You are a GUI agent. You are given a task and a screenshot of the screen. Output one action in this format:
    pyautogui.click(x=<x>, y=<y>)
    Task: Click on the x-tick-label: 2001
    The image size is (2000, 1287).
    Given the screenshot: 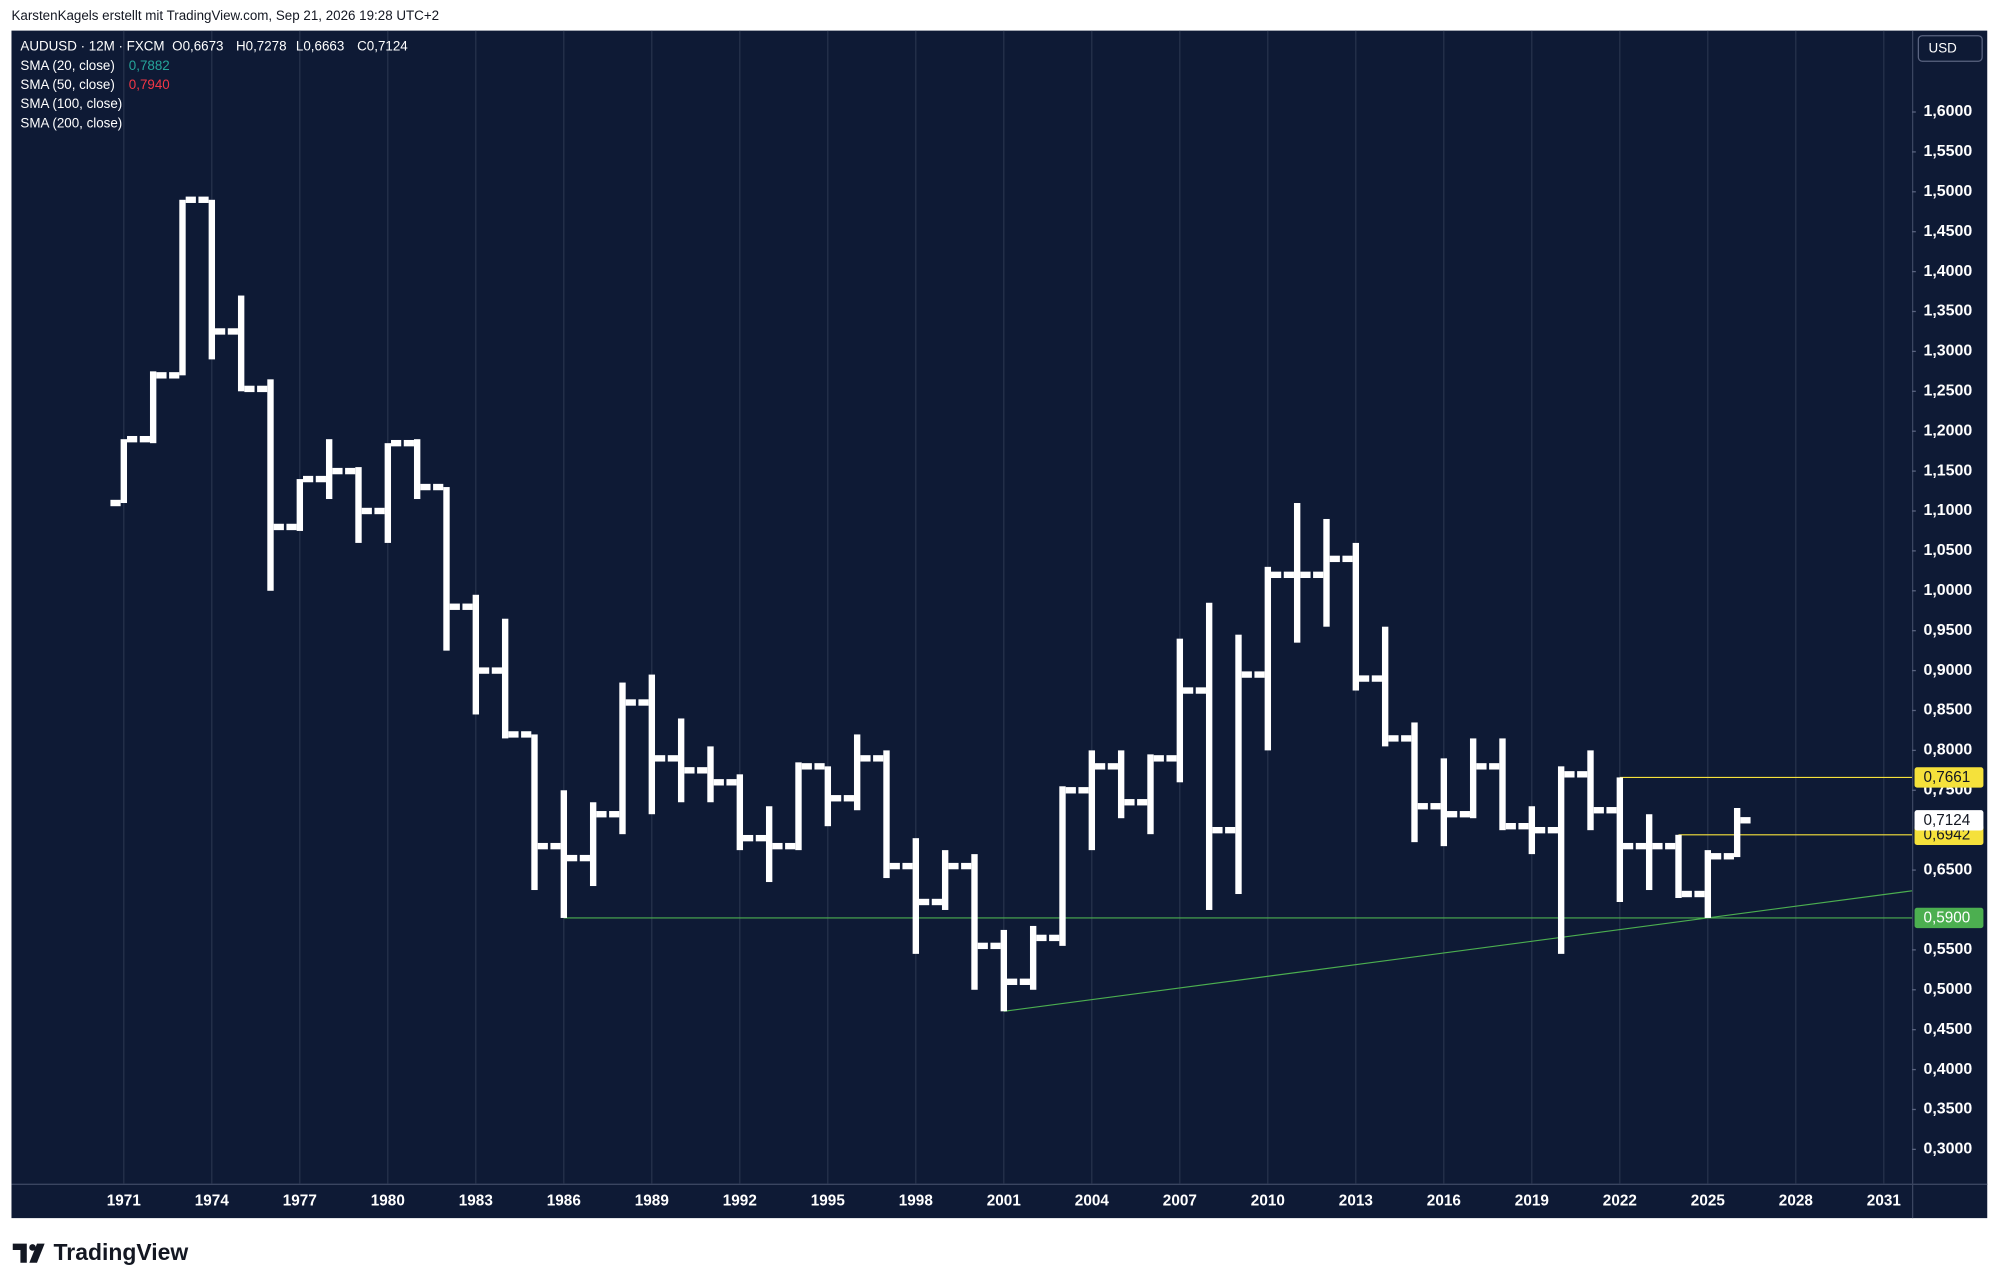 What is the action you would take?
    pyautogui.click(x=1004, y=1201)
    